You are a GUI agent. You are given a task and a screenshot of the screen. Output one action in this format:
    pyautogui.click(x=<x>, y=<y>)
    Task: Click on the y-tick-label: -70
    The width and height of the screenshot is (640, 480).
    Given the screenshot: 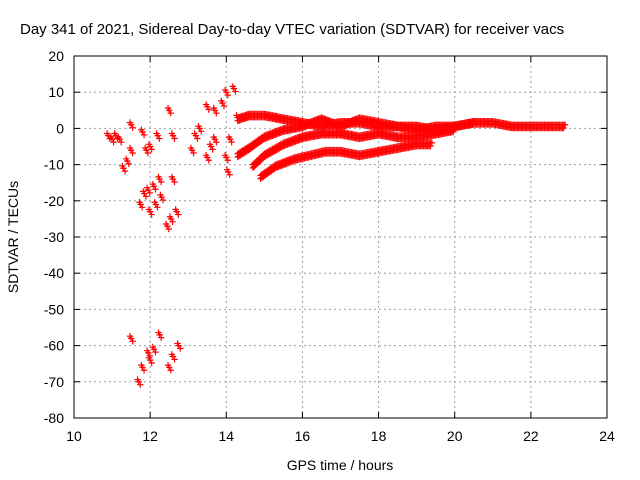 What is the action you would take?
    pyautogui.click(x=54, y=382)
    